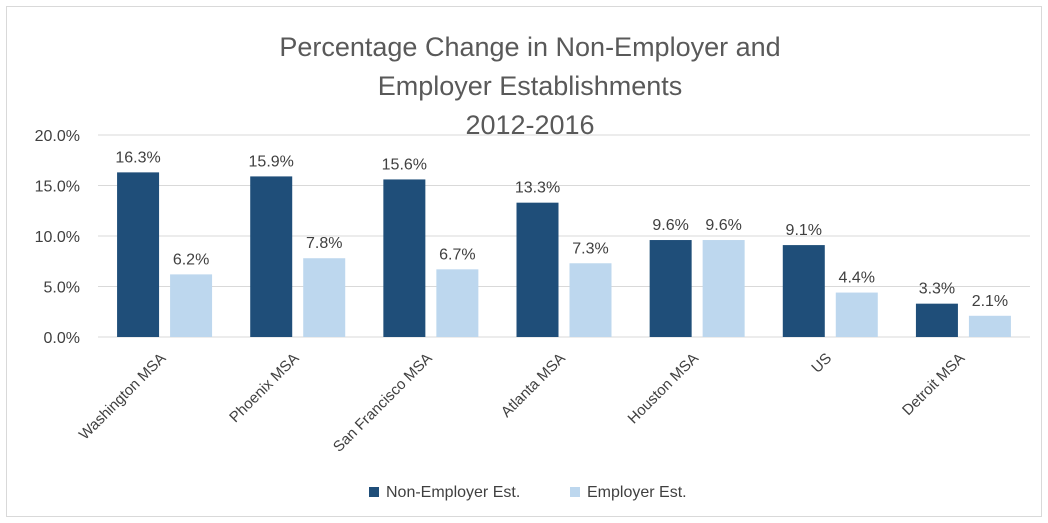 The image size is (1048, 523). Describe the element at coordinates (937, 289) in the screenshot. I see `data-label: 3.3%` at that location.